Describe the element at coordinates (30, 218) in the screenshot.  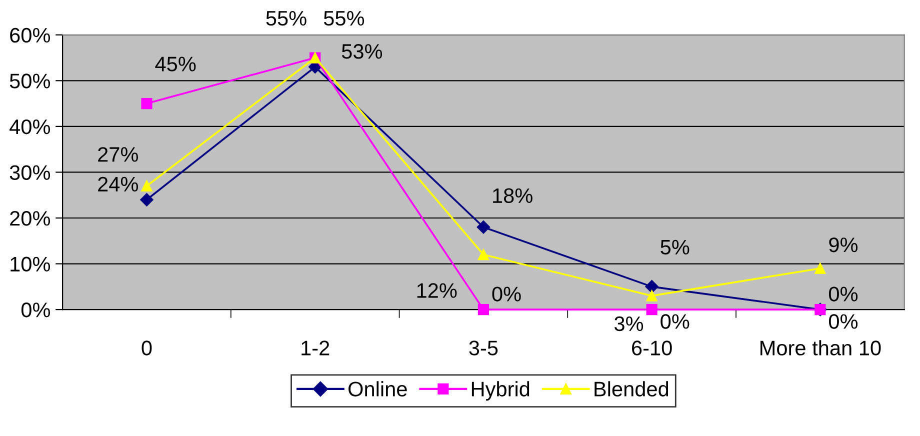
I see `y-tick-label: 20%` at that location.